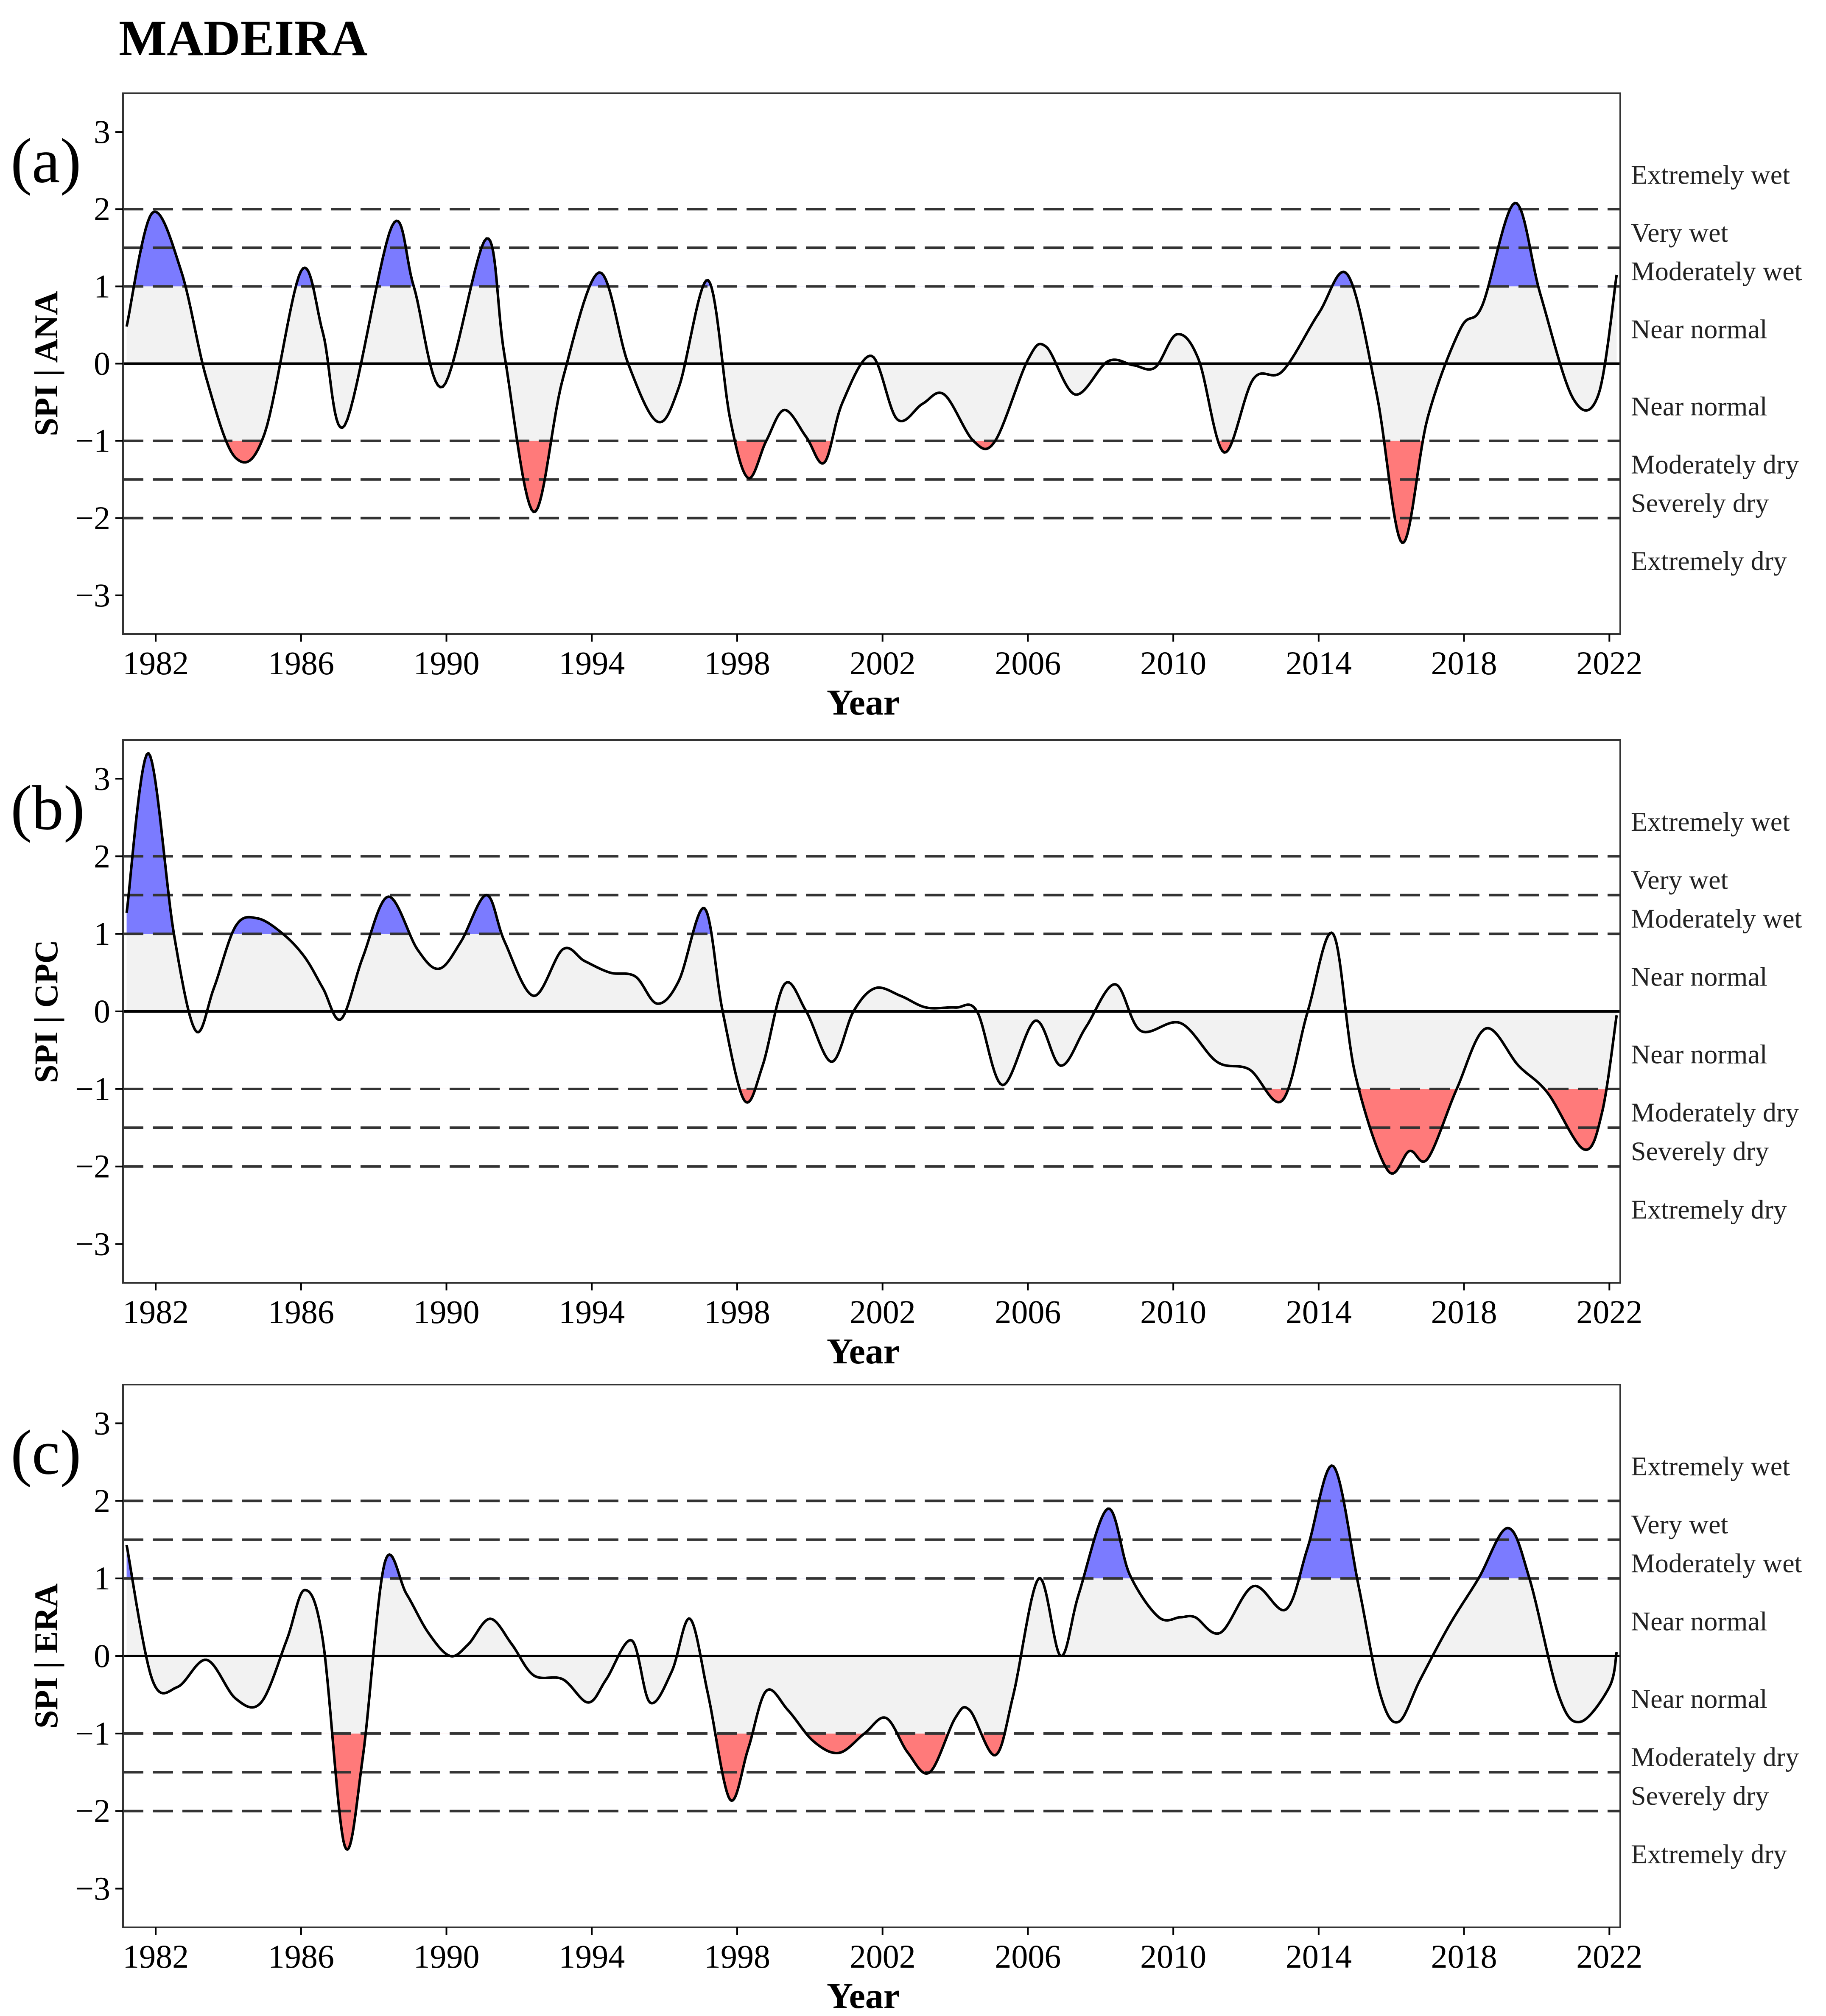 The image size is (1826, 2016). What do you see at coordinates (46, 363) in the screenshot?
I see `y-axis-label: SPI | ANA` at bounding box center [46, 363].